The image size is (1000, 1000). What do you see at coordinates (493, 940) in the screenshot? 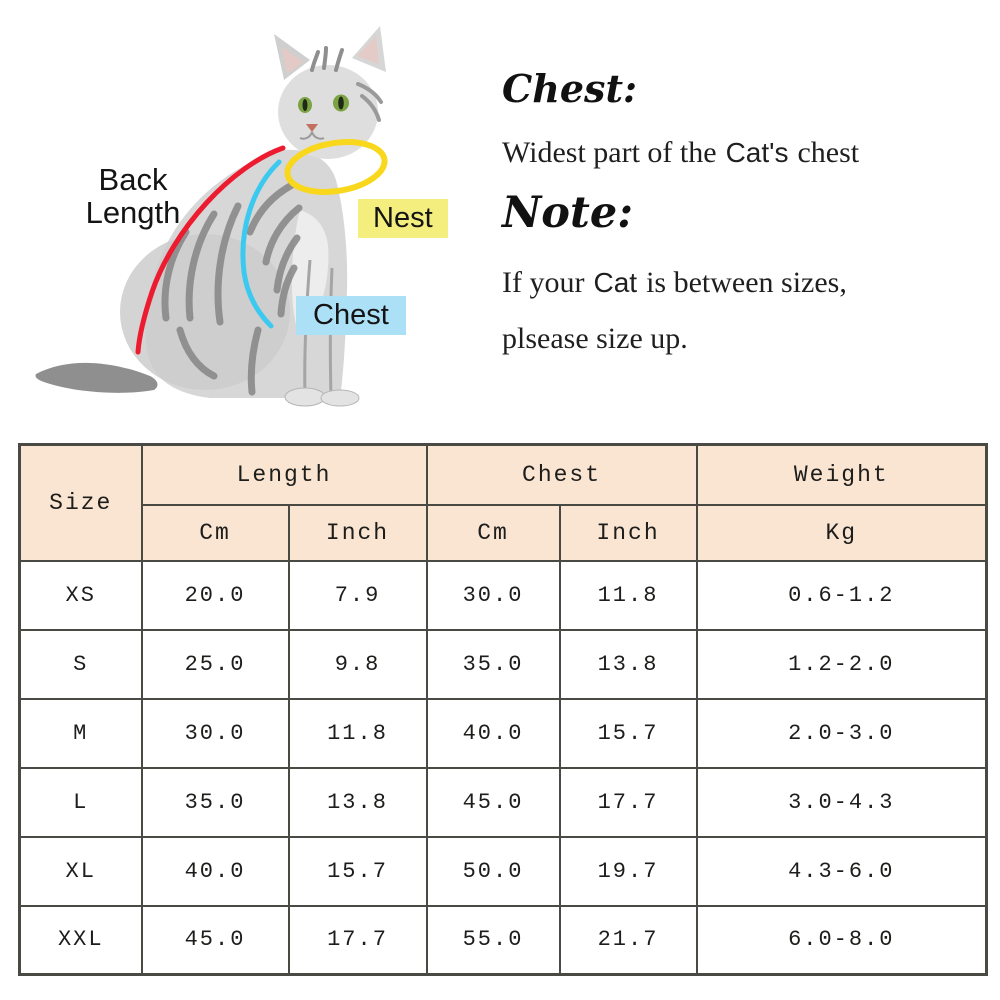
I see `value-cell: 55.0` at bounding box center [493, 940].